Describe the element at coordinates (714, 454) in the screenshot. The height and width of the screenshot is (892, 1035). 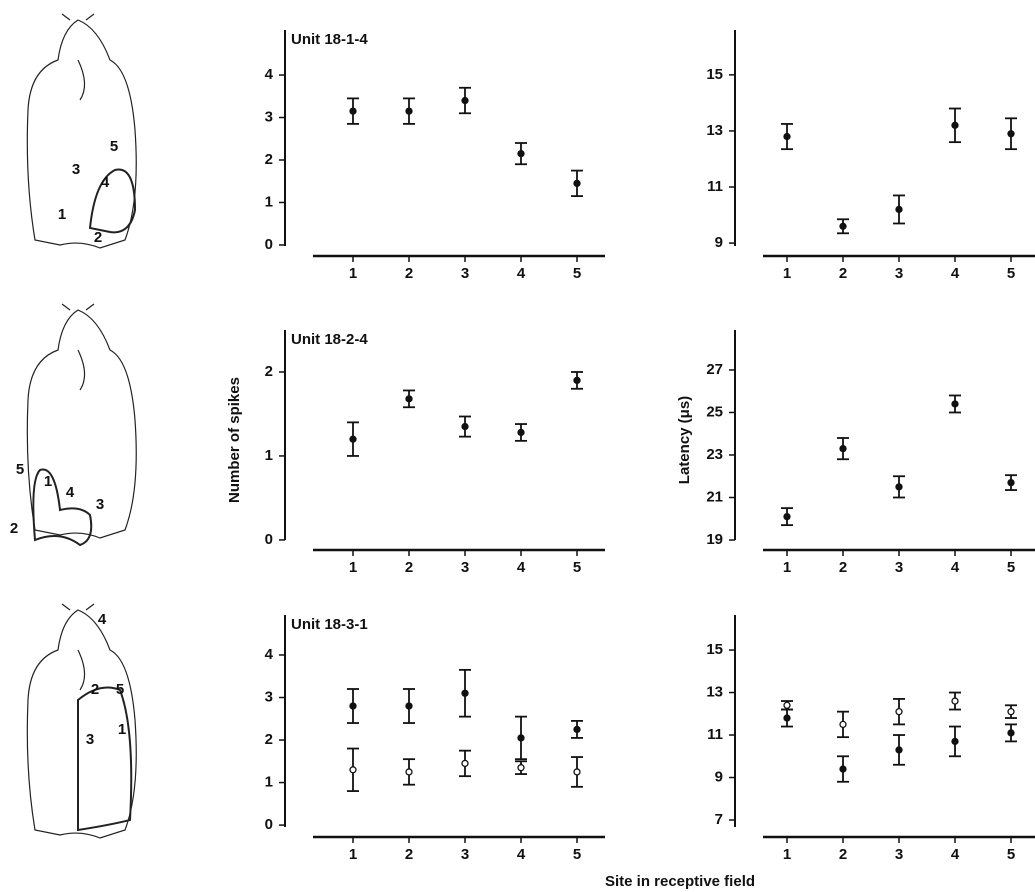
I see `y-tick-label: 23` at that location.